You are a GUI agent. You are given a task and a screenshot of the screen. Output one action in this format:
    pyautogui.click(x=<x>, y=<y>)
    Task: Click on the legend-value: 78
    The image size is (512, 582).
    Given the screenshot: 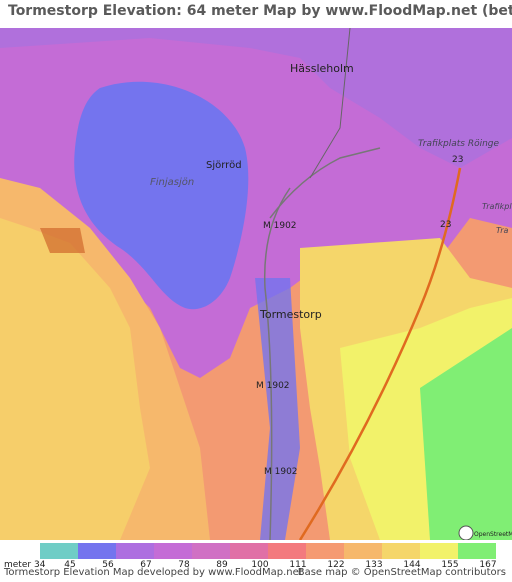 What is the action you would take?
    pyautogui.click(x=184, y=564)
    